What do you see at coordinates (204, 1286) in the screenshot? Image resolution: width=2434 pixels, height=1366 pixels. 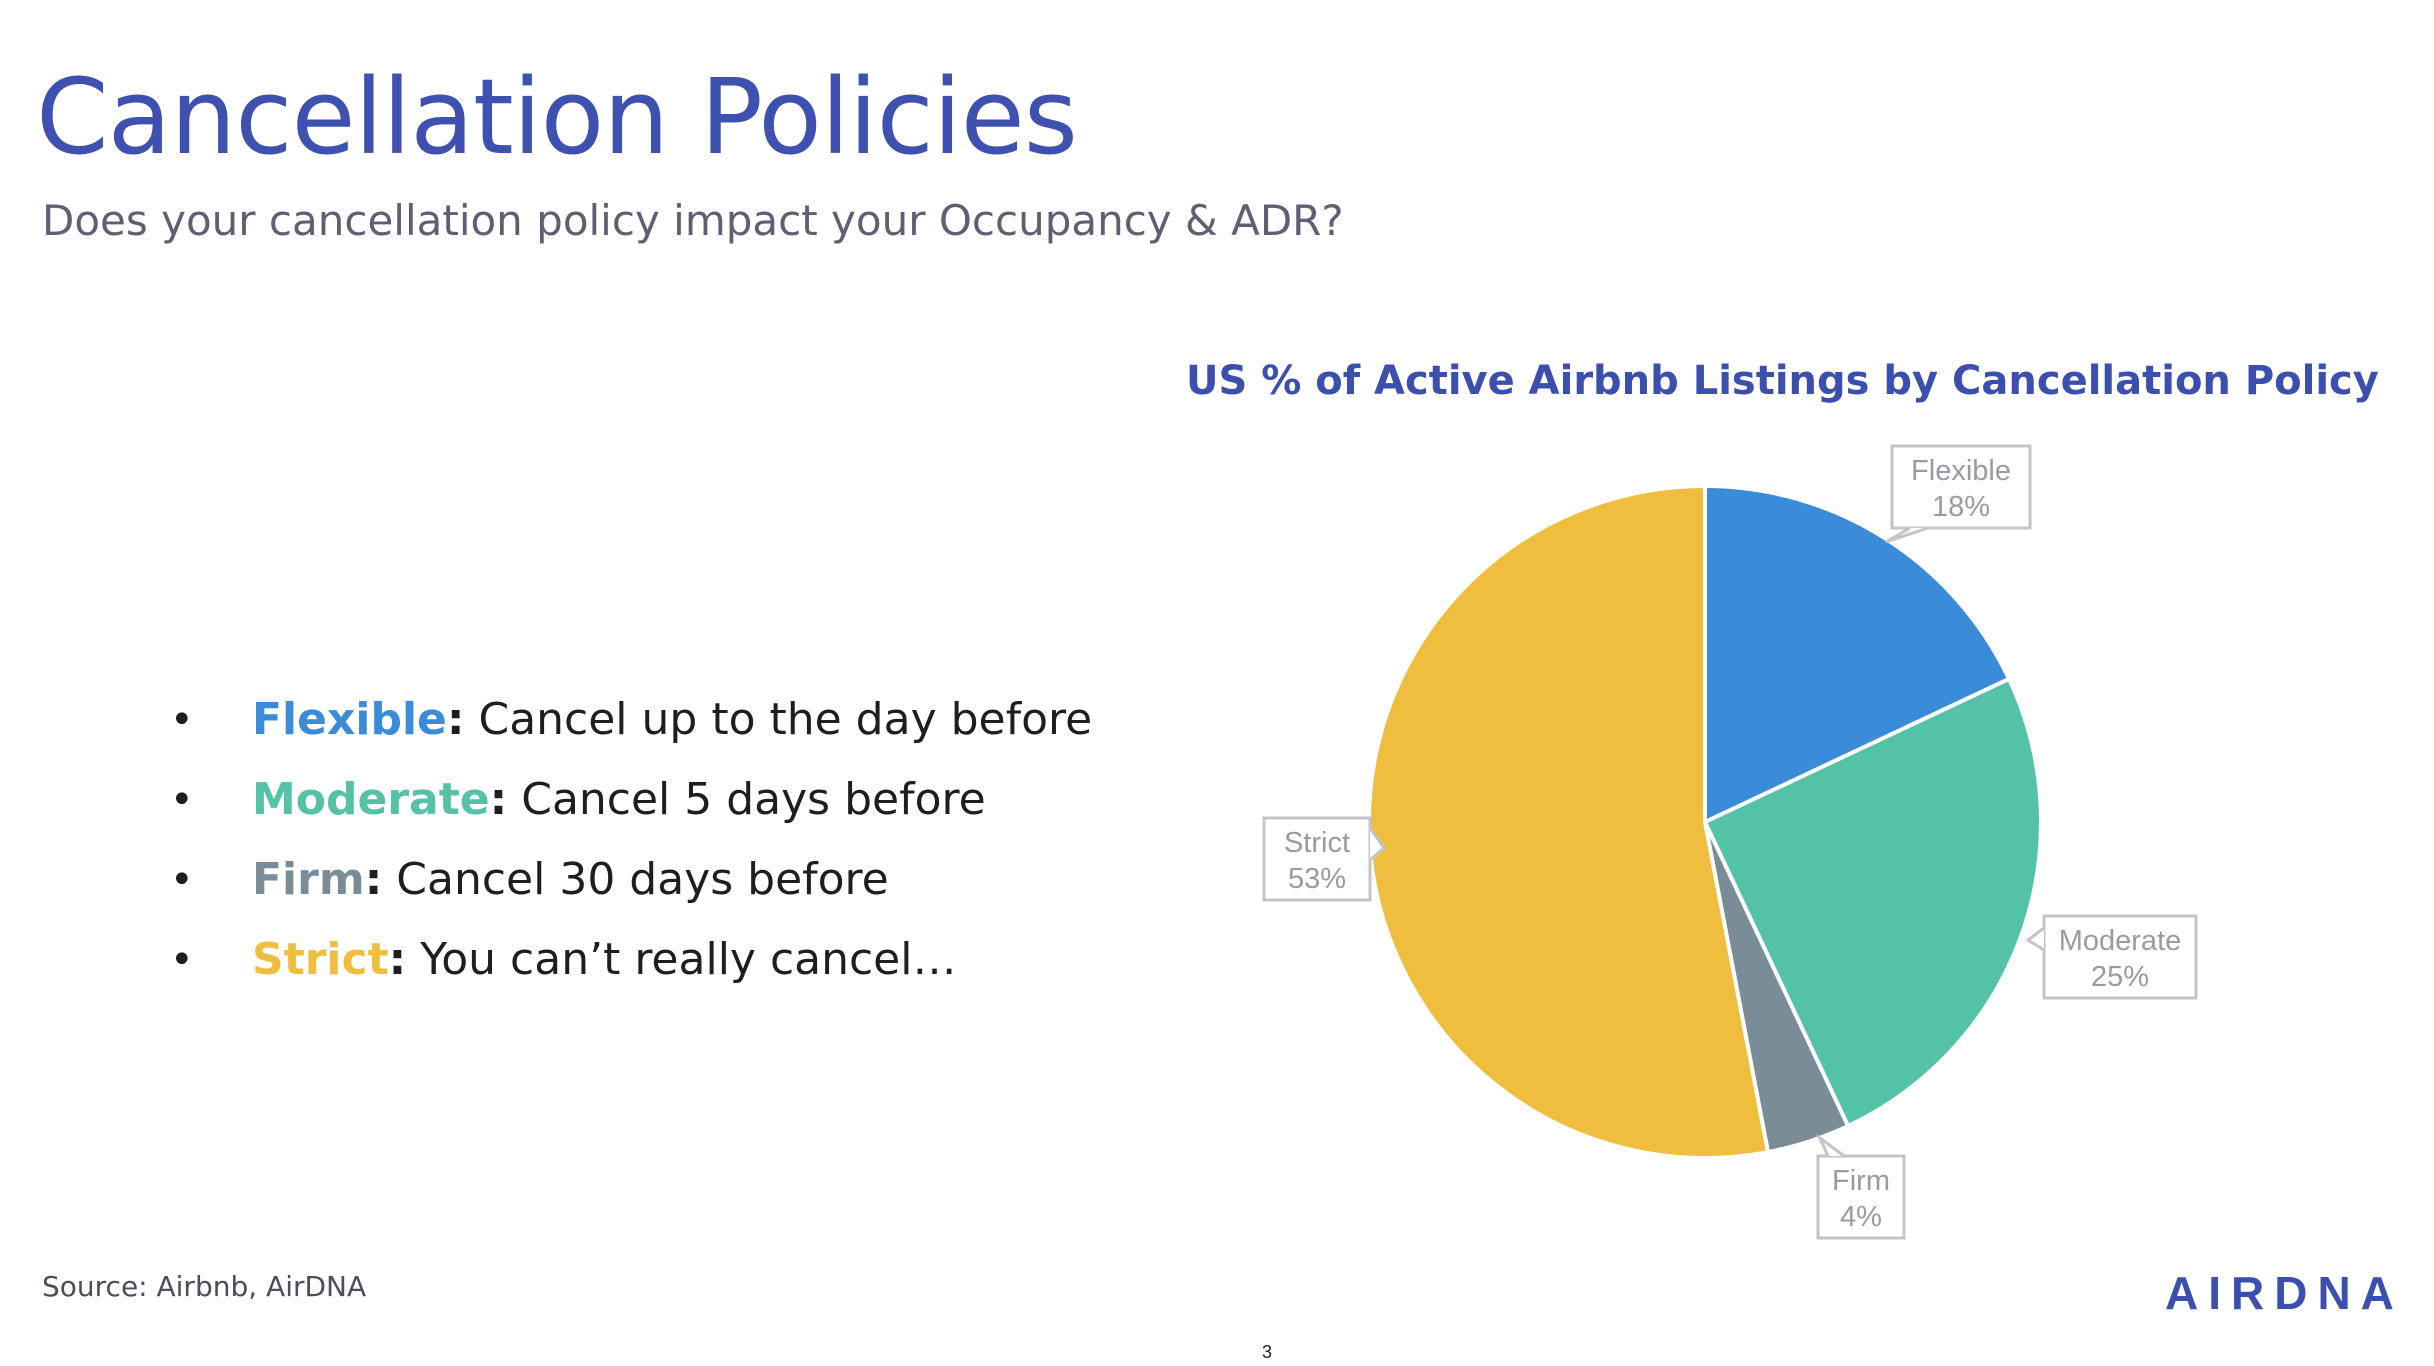 I see `source-note: Source: Airbnb, AirDNA` at bounding box center [204, 1286].